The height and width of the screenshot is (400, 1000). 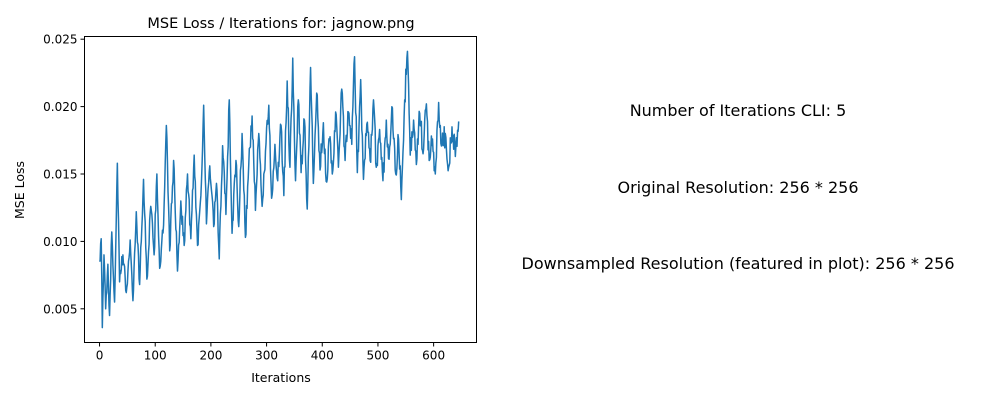 I want to click on y-tick-label: 0.020, so click(x=60, y=107).